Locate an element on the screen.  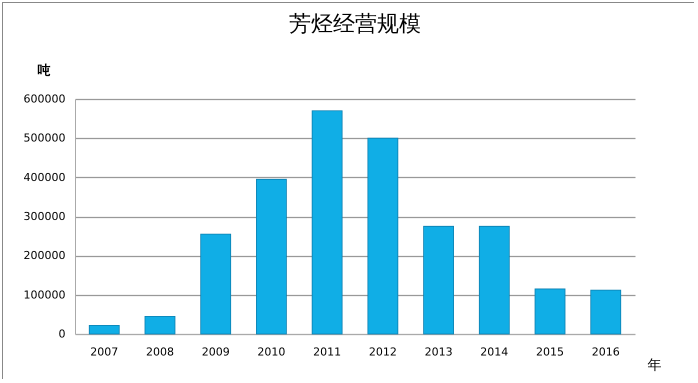
y-tick-label: 400000 is located at coordinates (45, 177).